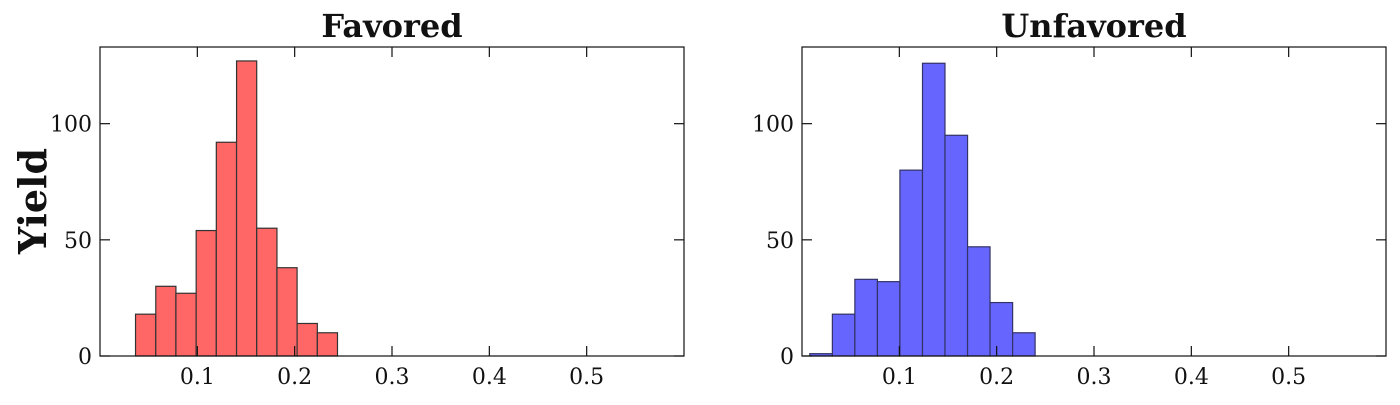 The height and width of the screenshot is (405, 1400). Describe the element at coordinates (1093, 26) in the screenshot. I see `chart-title: Unfavored` at that location.